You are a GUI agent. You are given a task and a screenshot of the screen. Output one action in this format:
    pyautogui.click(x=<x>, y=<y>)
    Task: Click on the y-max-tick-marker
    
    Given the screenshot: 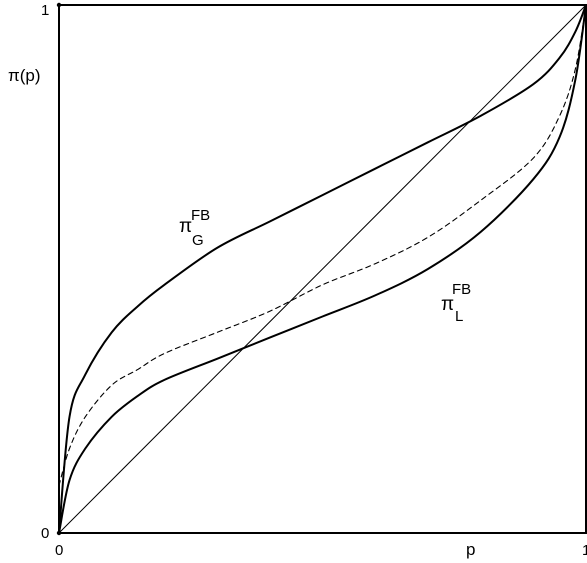 What is the action you would take?
    pyautogui.click(x=59, y=5)
    